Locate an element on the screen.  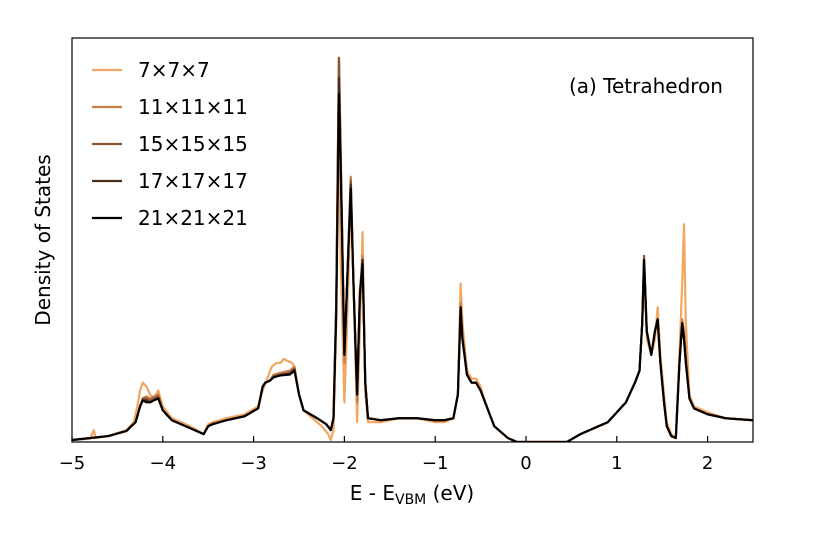
x-tick-label: −5 is located at coordinates (72, 463).